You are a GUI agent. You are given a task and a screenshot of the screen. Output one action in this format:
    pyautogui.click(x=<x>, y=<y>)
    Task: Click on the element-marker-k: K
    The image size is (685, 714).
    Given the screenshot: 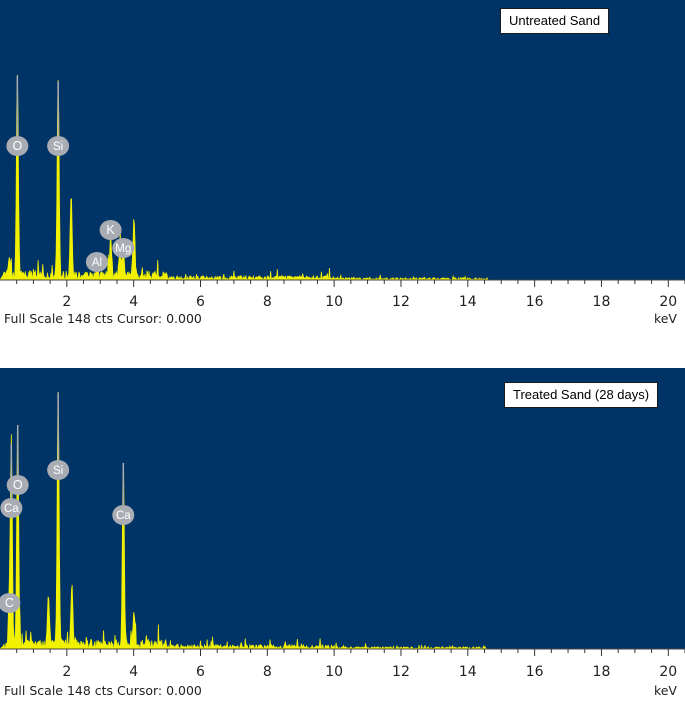 What is the action you would take?
    pyautogui.click(x=110, y=230)
    